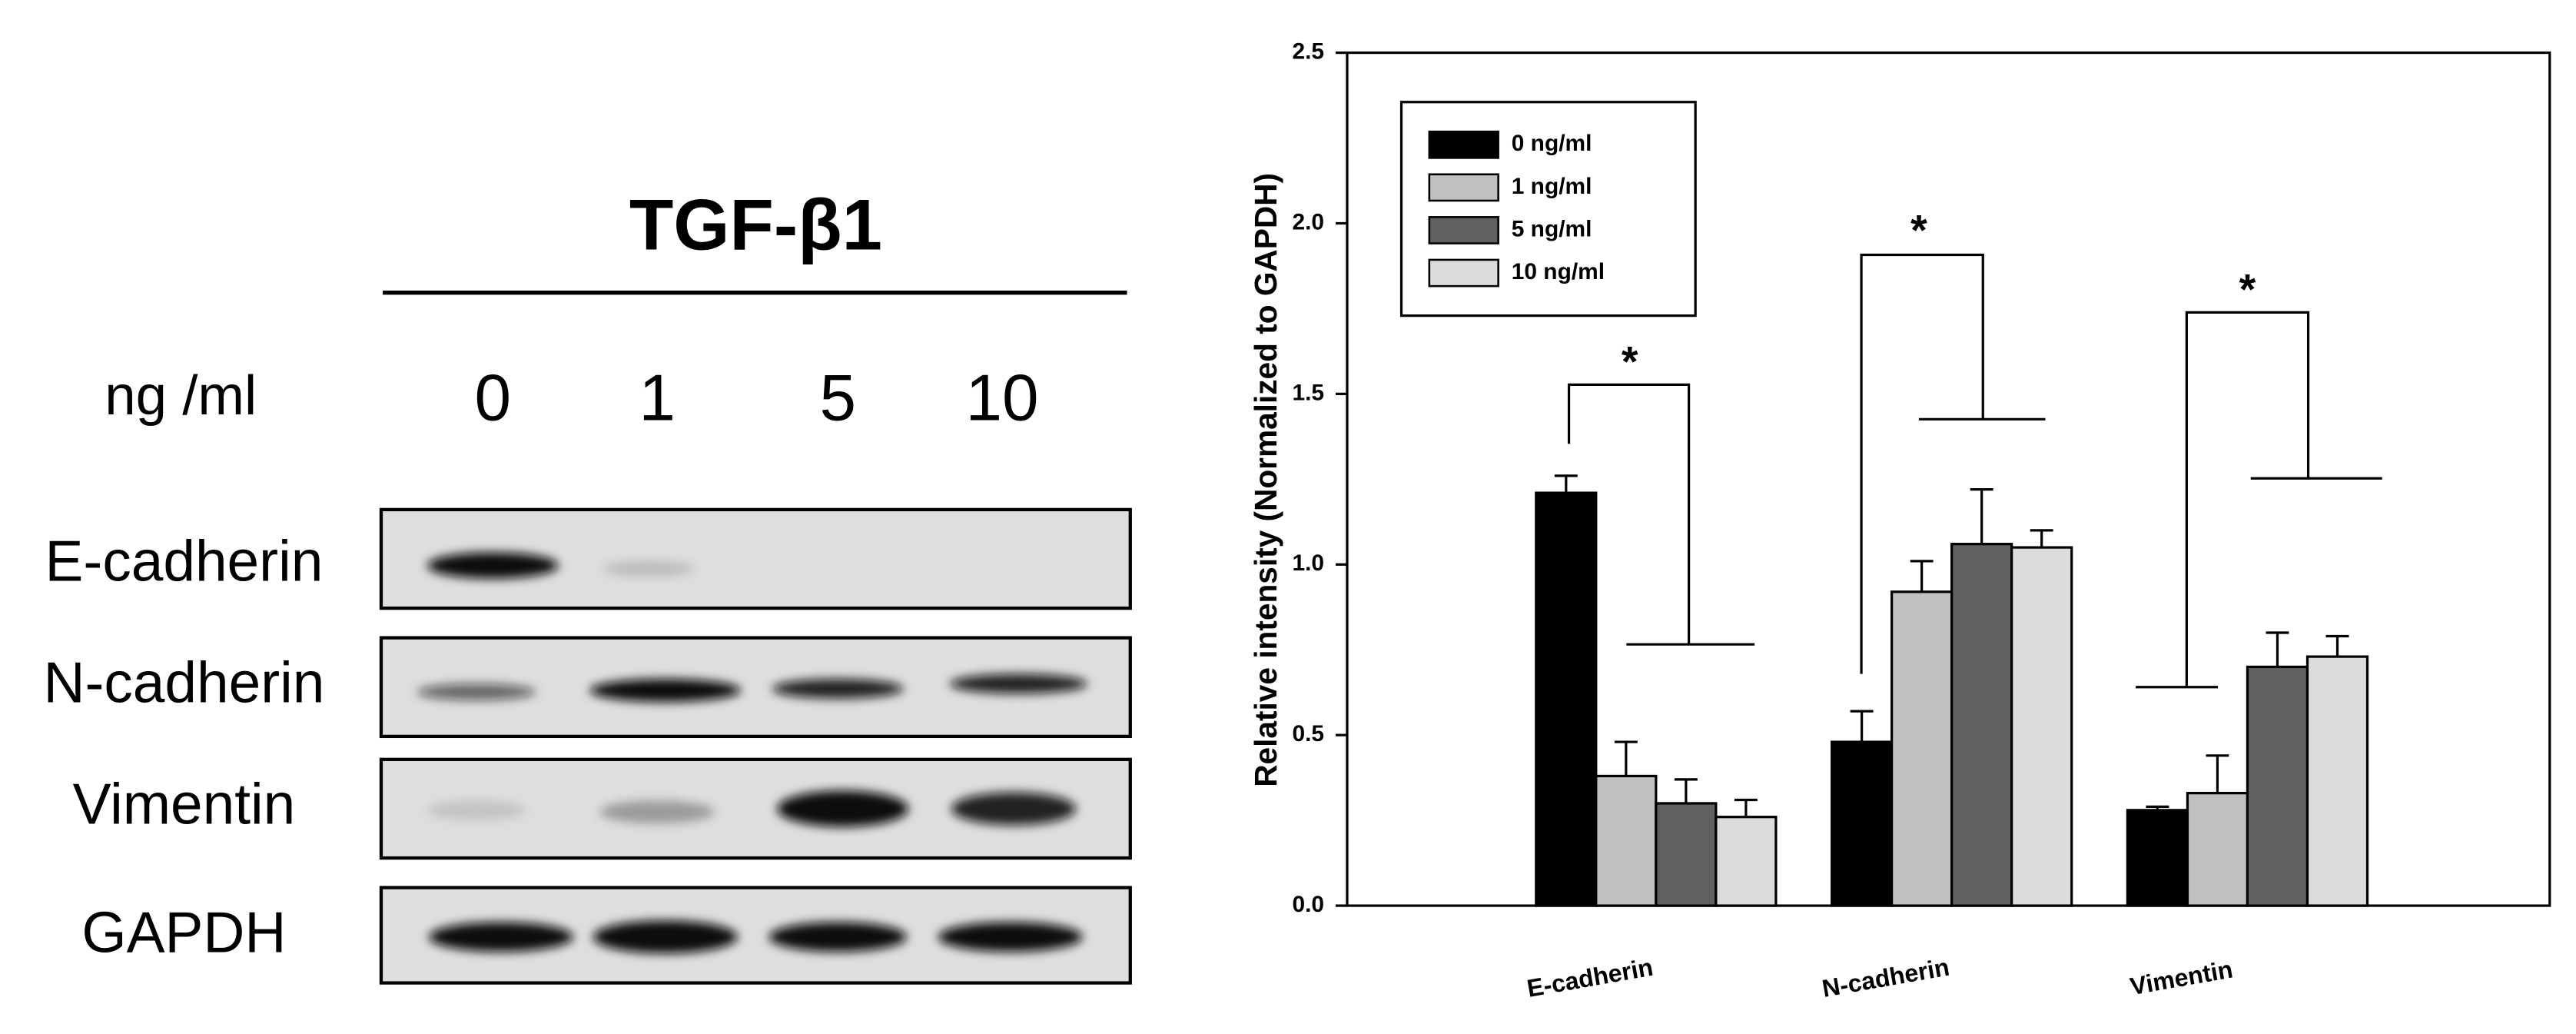 The width and height of the screenshot is (2576, 1034). What do you see at coordinates (1308, 905) in the screenshot?
I see `y-tick-label: 0.0` at bounding box center [1308, 905].